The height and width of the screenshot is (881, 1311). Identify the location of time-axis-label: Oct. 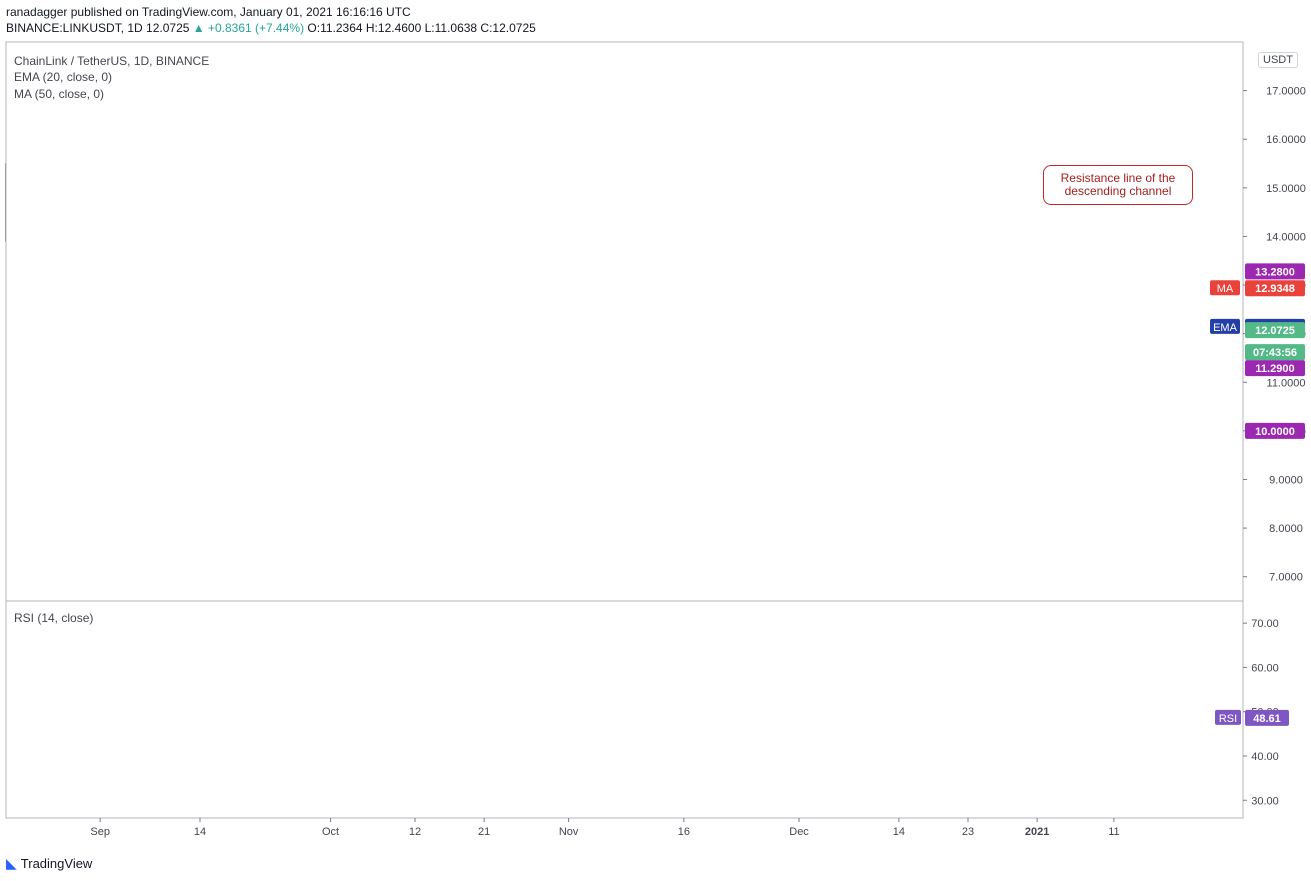
(330, 832).